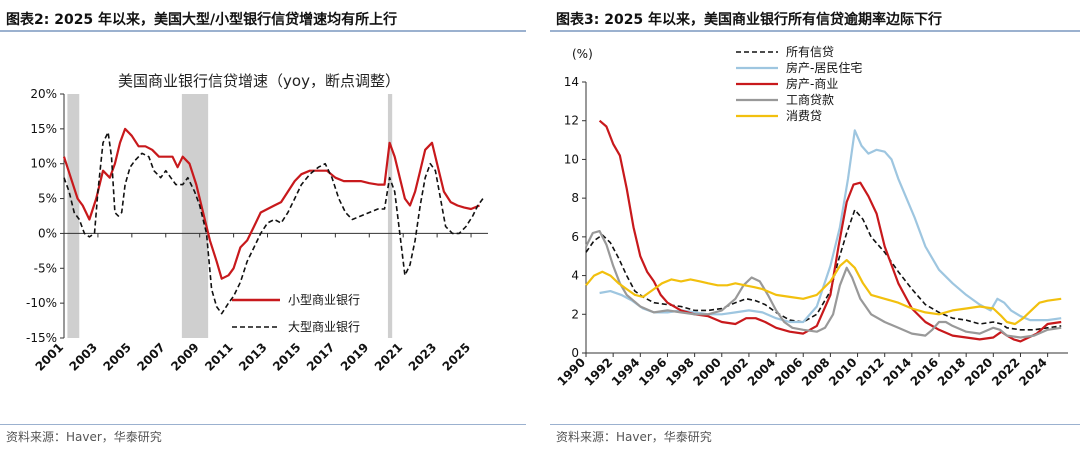  What do you see at coordinates (626, 372) in the screenshot?
I see `x-tick-label: 1994` at bounding box center [626, 372].